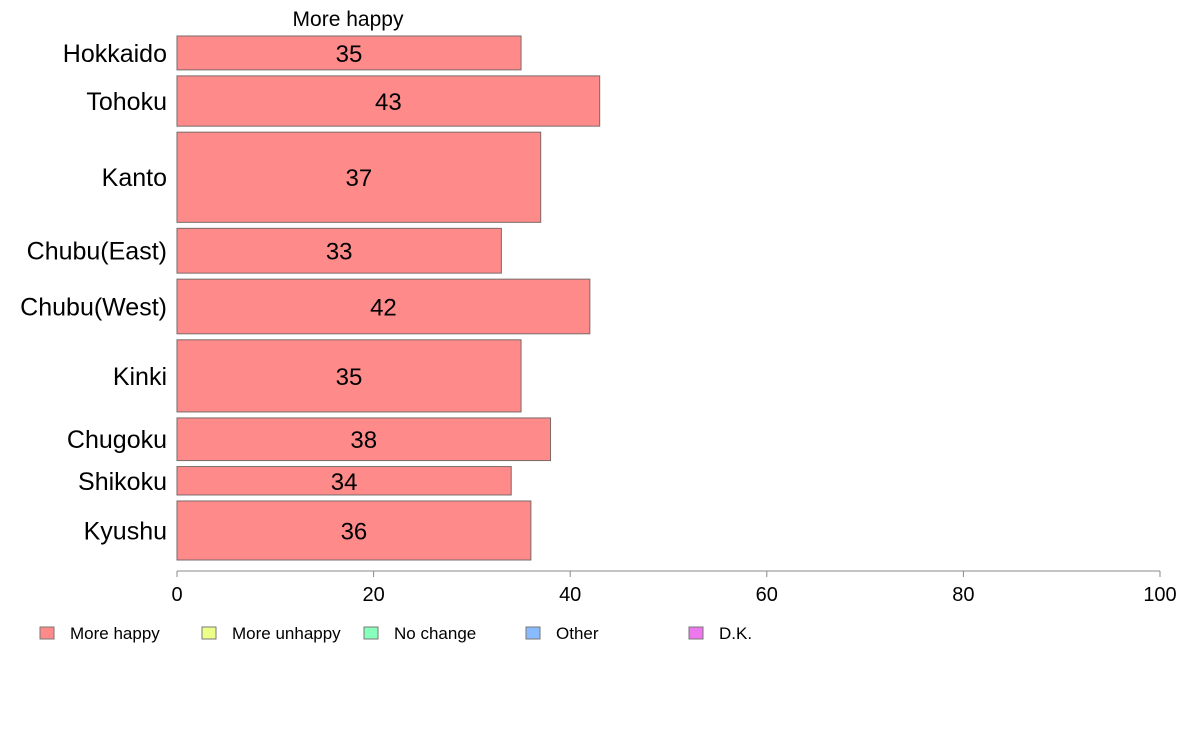  Describe the element at coordinates (122, 482) in the screenshot. I see `category-label: Shikoku` at that location.